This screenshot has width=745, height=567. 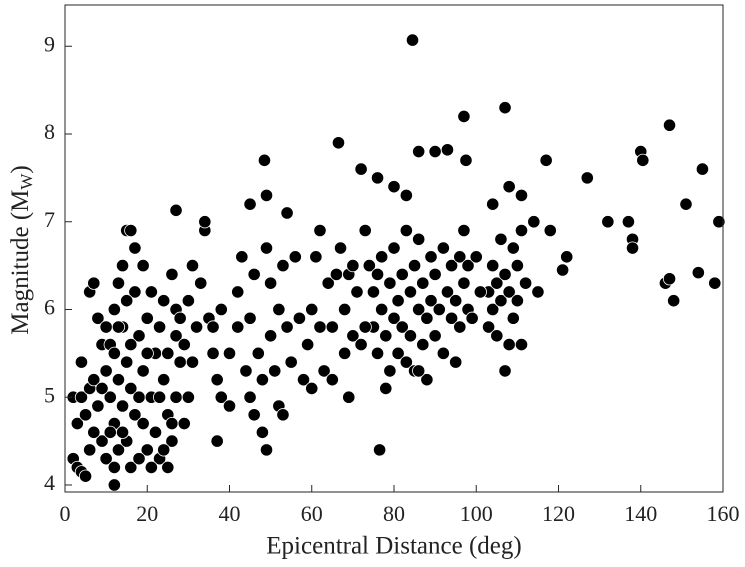 What do you see at coordinates (49, 219) in the screenshot?
I see `y-tick-label: 7` at bounding box center [49, 219].